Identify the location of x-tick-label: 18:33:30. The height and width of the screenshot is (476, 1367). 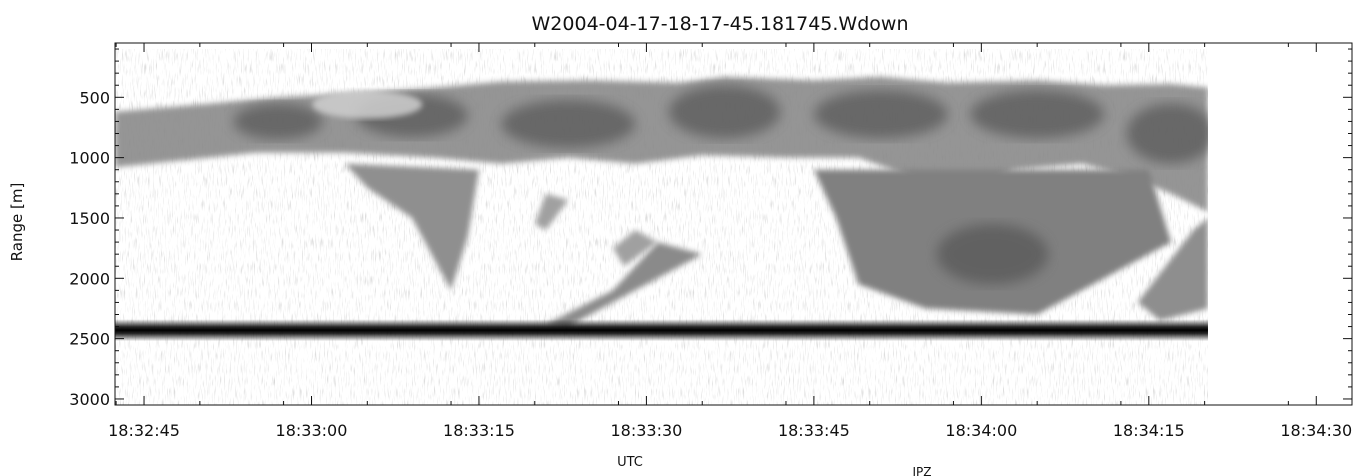
(646, 430).